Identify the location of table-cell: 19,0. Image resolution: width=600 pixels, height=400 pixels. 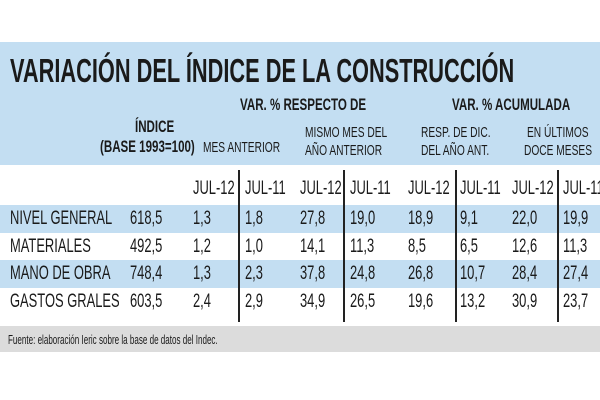
(363, 218).